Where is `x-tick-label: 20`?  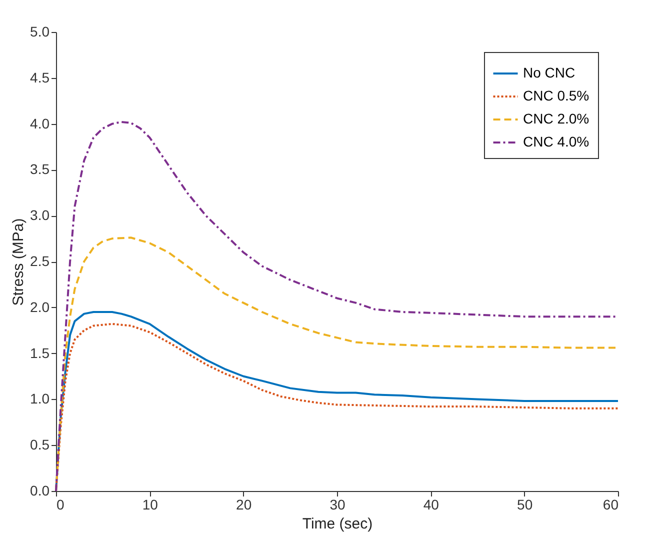
x-tick-label: 20 is located at coordinates (244, 504).